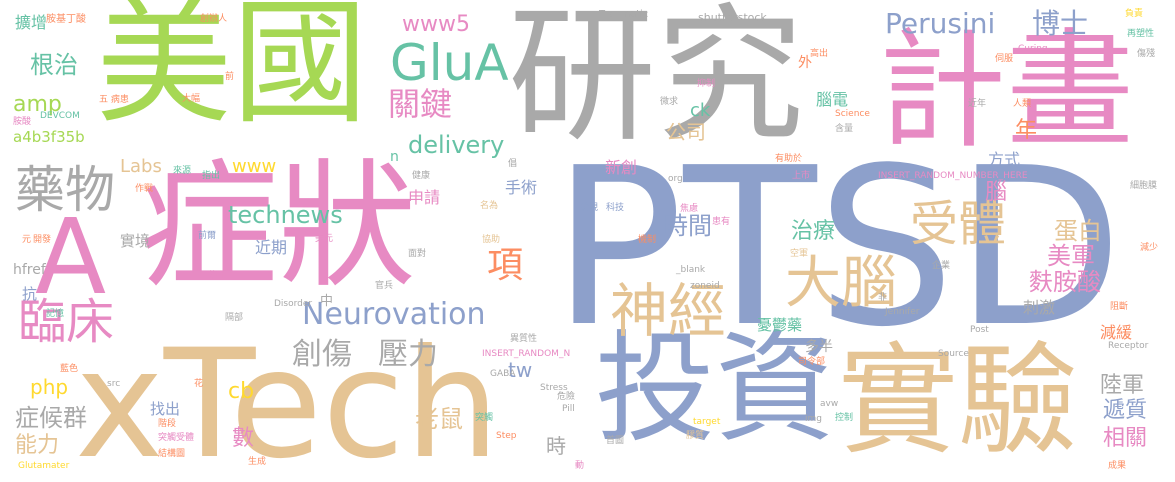 This screenshot has height=482, width=1175. What do you see at coordinates (979, 330) in the screenshot?
I see `word: Post` at bounding box center [979, 330].